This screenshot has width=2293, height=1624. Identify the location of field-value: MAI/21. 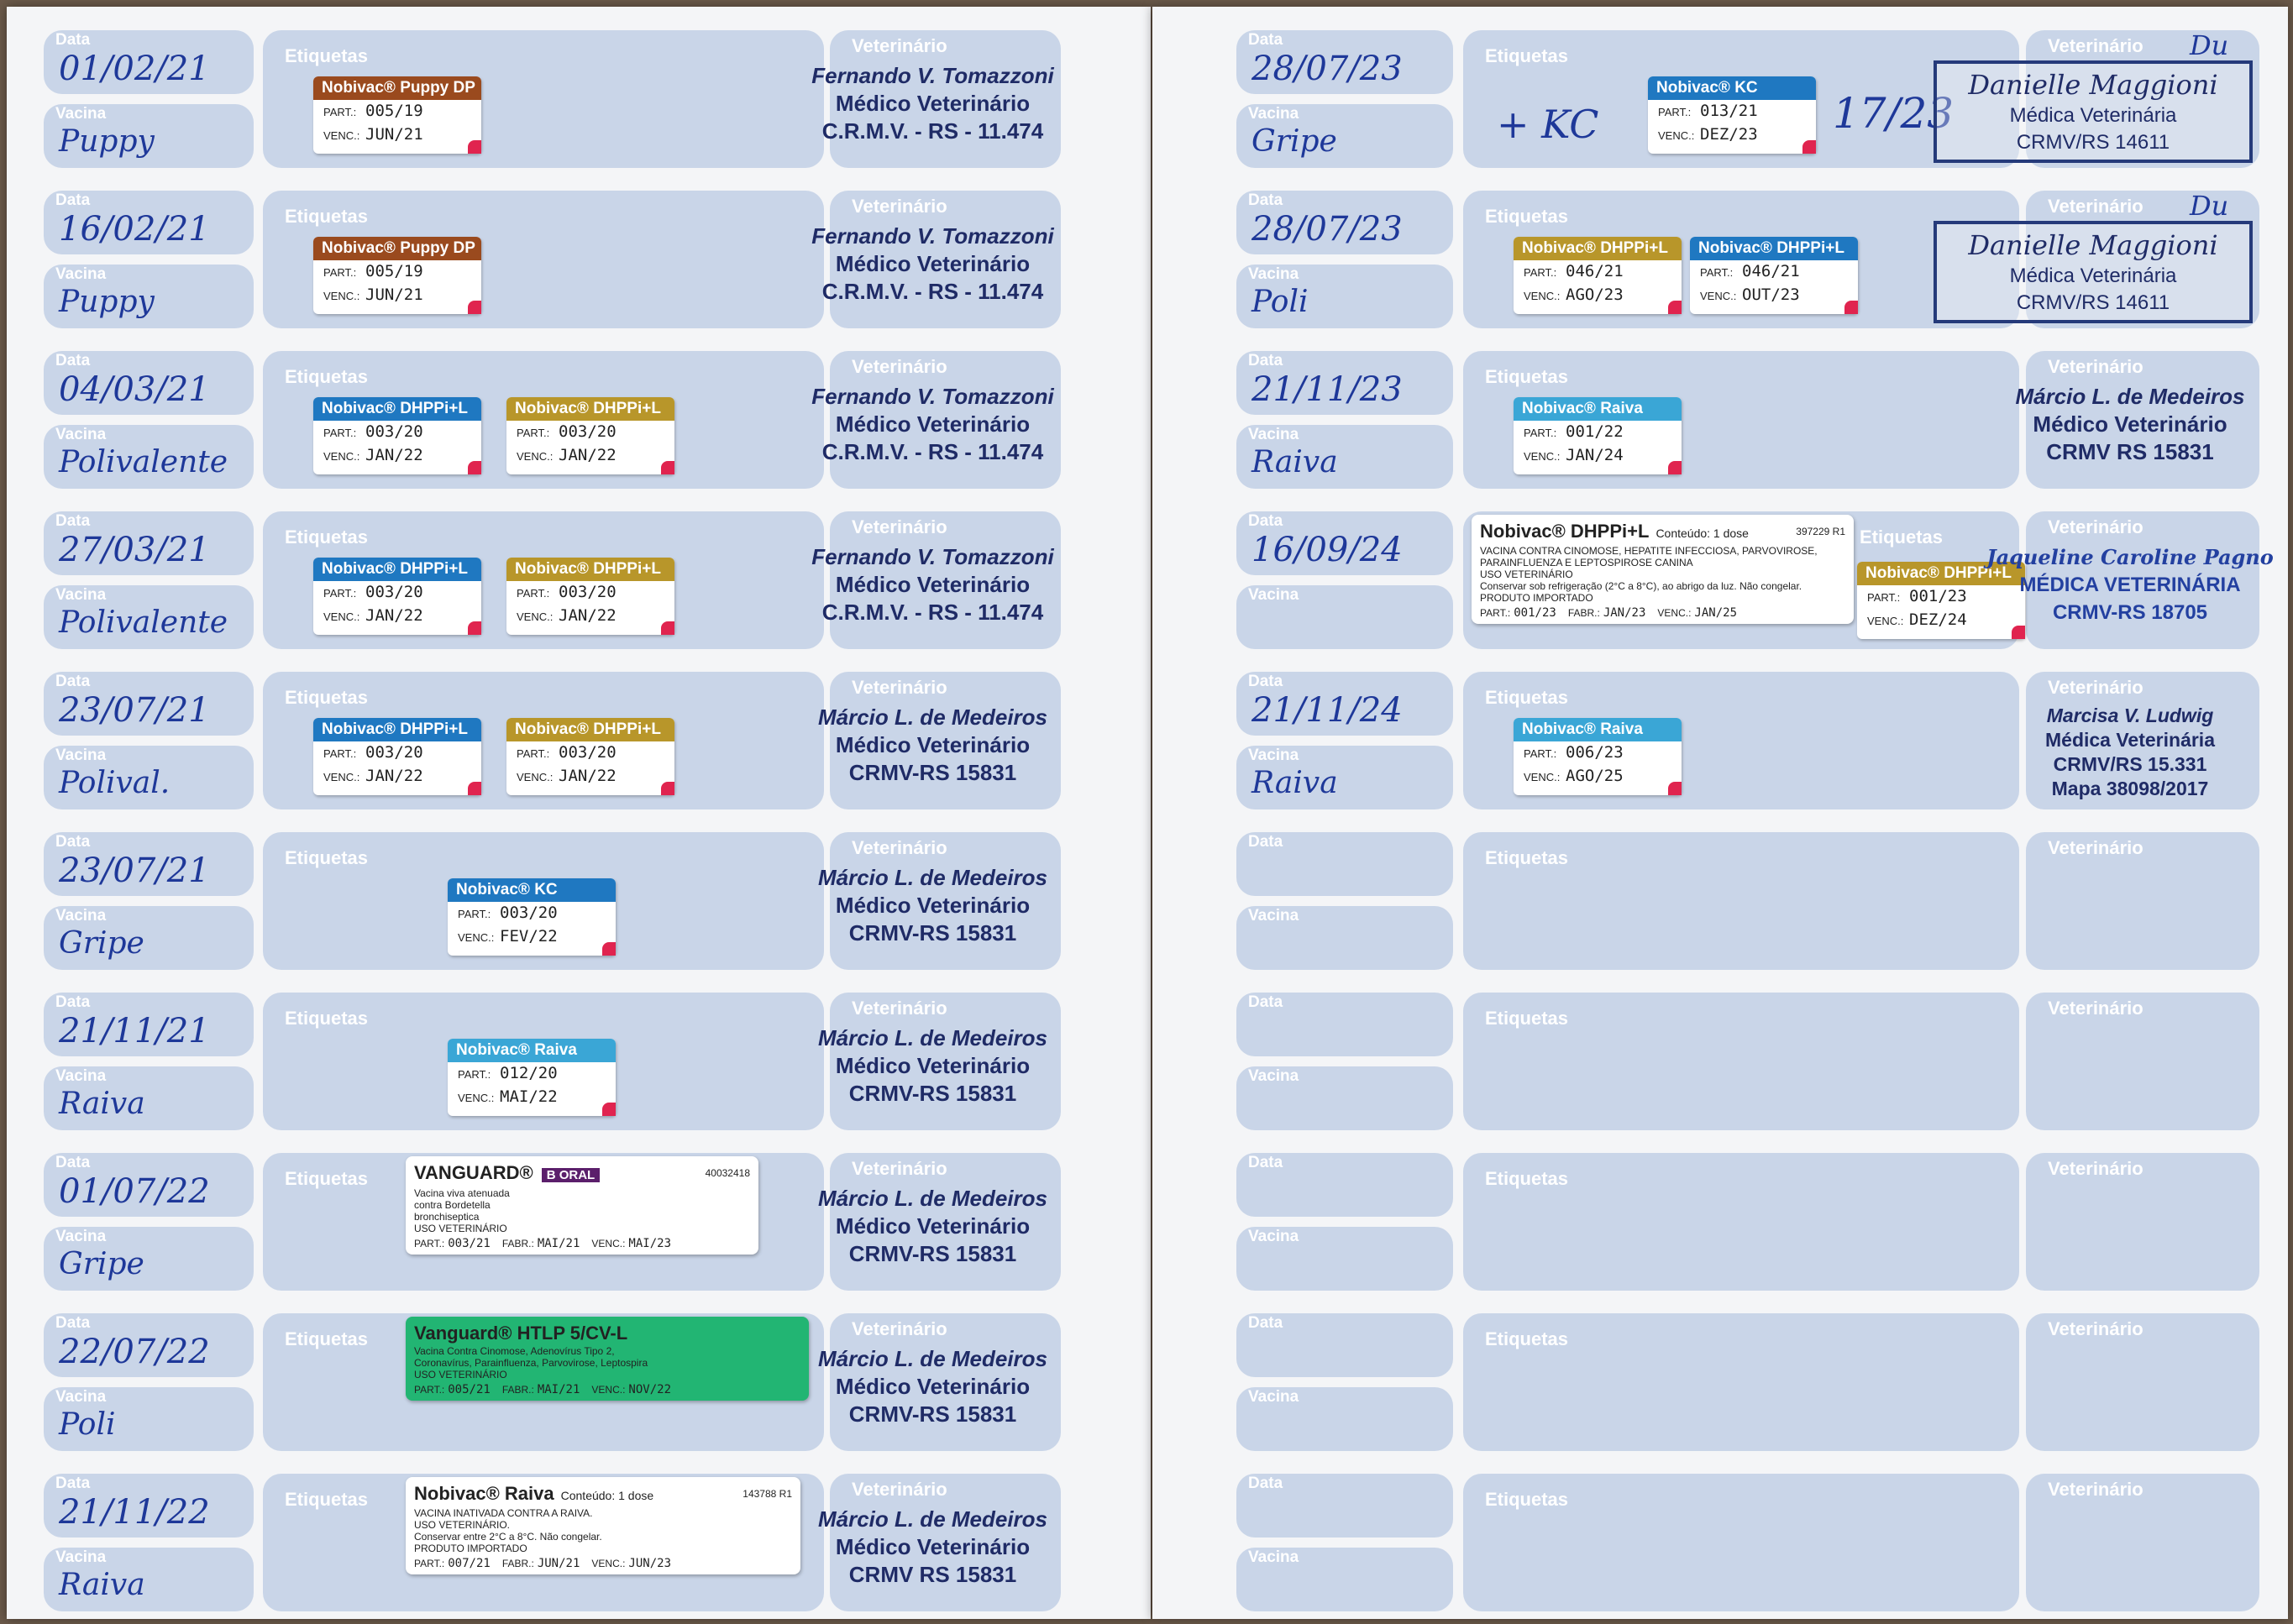
(558, 1390).